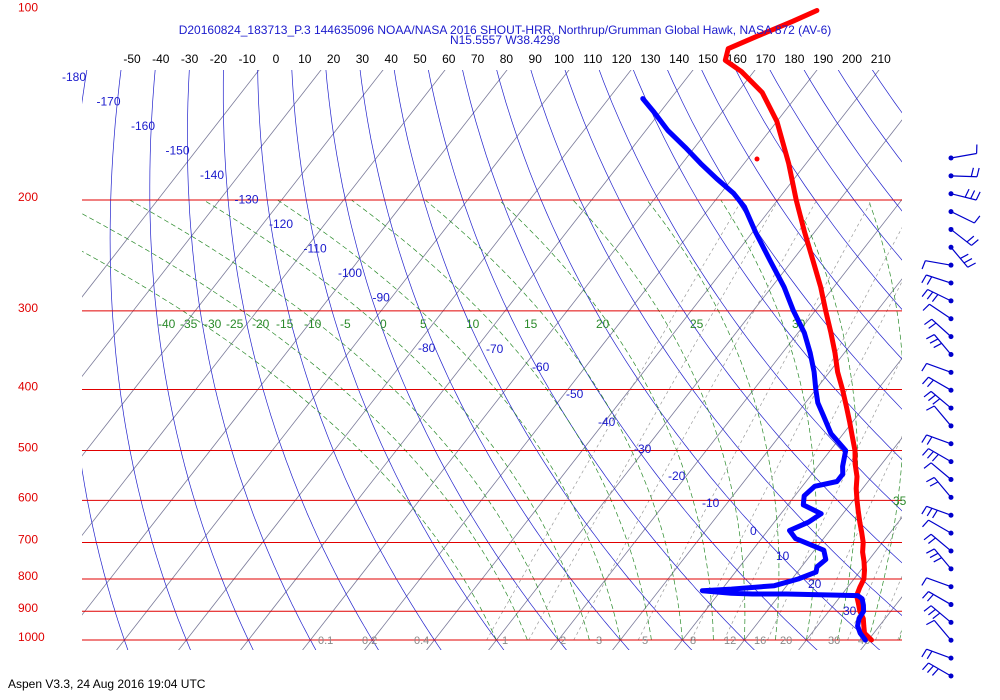  What do you see at coordinates (449, 59) in the screenshot?
I see `top-axis-tick-label: 60` at bounding box center [449, 59].